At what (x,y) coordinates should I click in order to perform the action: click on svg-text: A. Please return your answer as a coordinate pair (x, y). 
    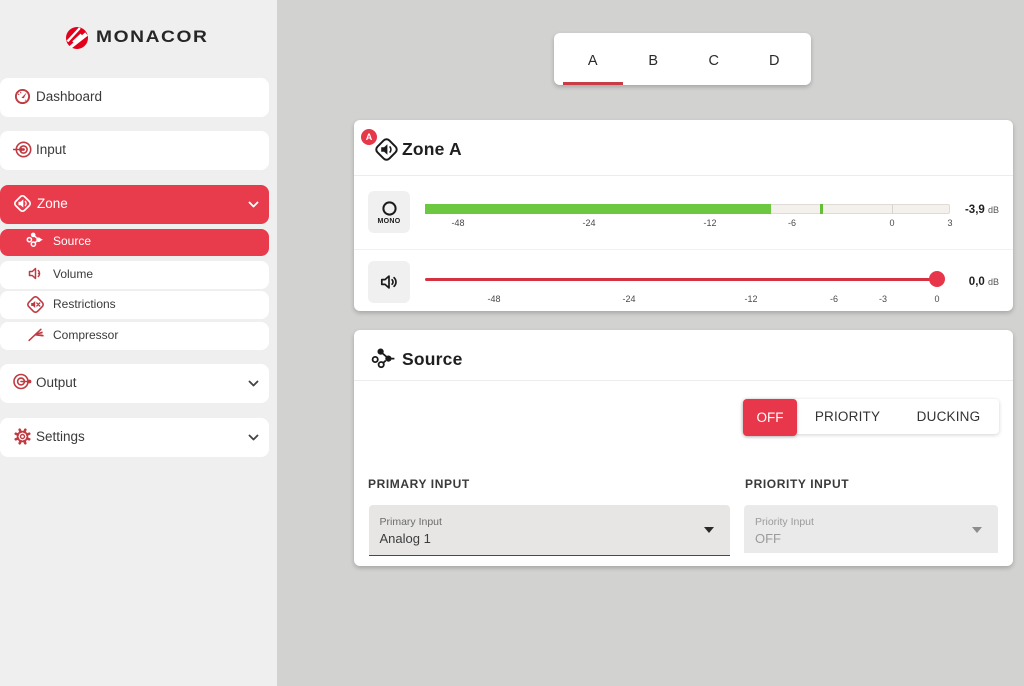
    Looking at the image, I should click on (369, 137).